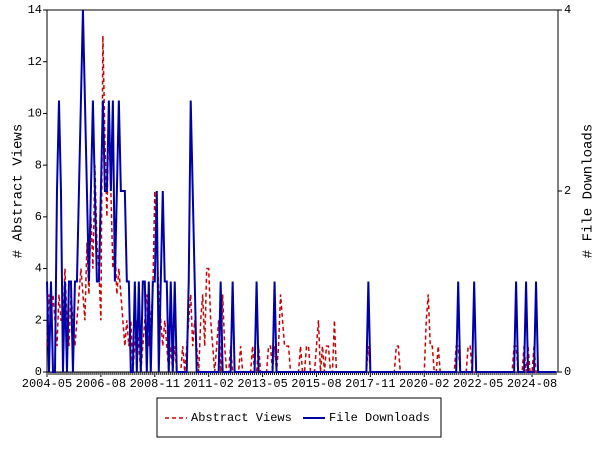 The width and height of the screenshot is (600, 450). What do you see at coordinates (38, 269) in the screenshot?
I see `y-tick-label: 4` at bounding box center [38, 269].